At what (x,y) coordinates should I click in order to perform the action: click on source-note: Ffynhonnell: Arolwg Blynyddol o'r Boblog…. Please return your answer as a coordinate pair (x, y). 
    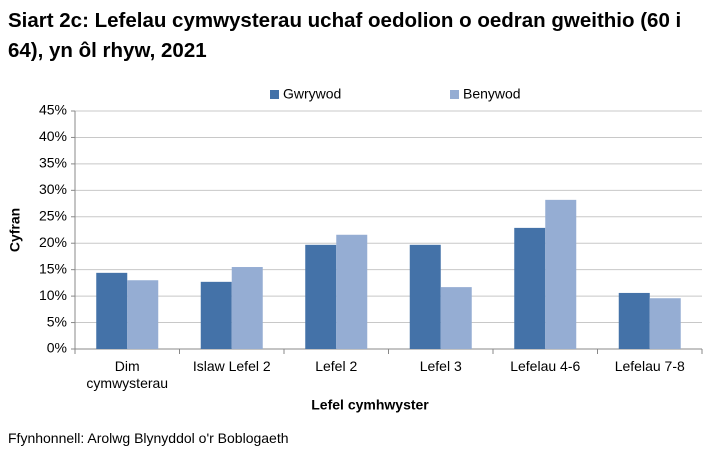
    Looking at the image, I should click on (148, 438).